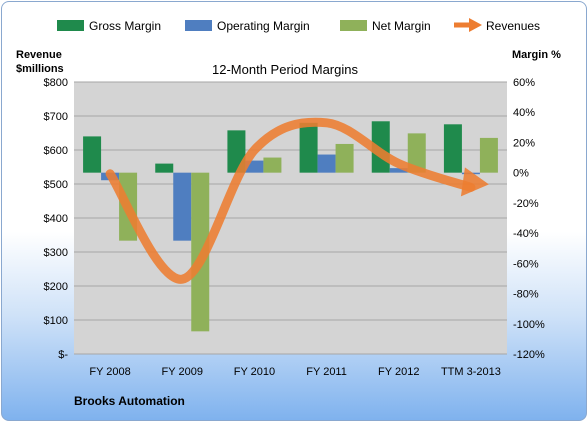 The height and width of the screenshot is (422, 588). I want to click on legend-label: Revenues, so click(513, 26).